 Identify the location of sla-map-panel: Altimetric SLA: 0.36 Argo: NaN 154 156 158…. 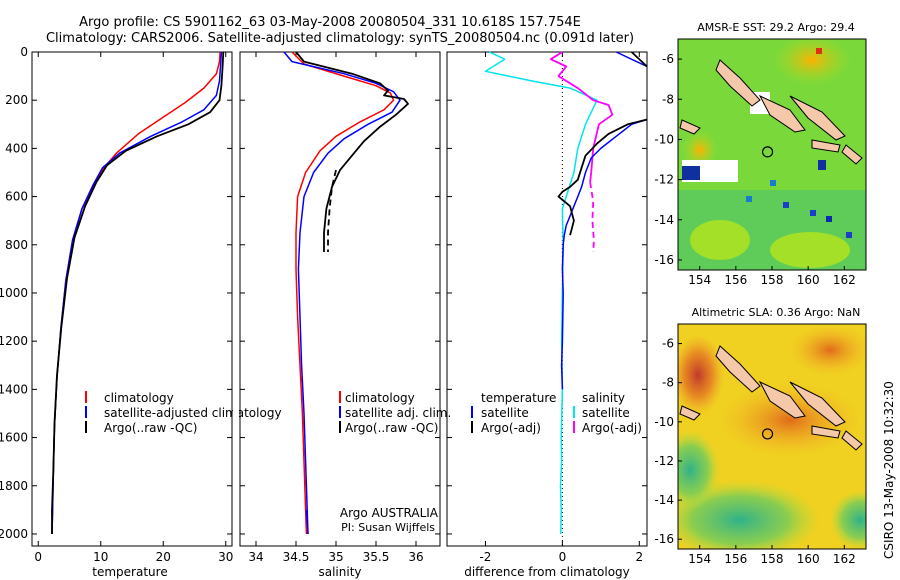
(760, 436).